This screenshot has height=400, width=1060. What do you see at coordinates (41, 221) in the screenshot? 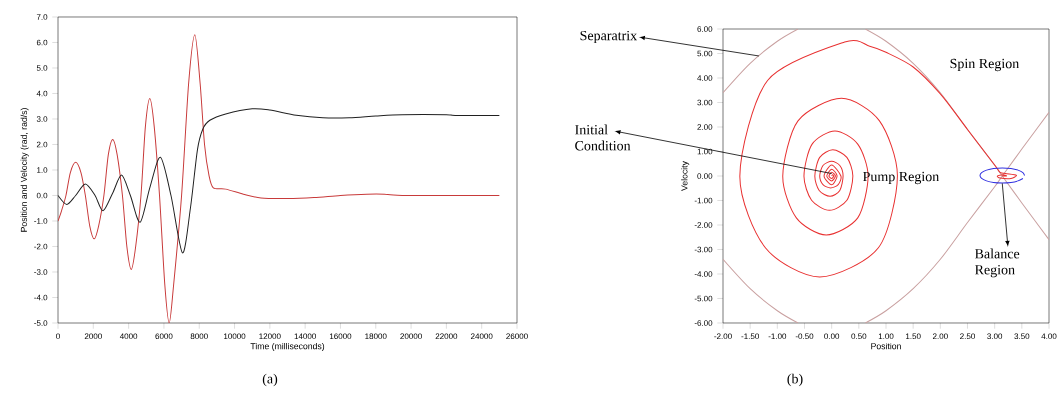
I see `y-tick-label: -1.0` at bounding box center [41, 221].